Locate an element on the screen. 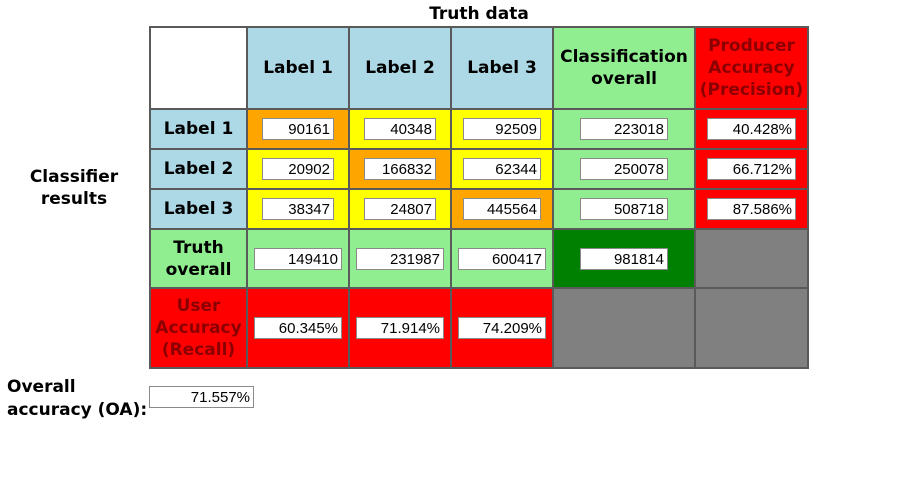  cell-2-3: 62344 is located at coordinates (502, 169).